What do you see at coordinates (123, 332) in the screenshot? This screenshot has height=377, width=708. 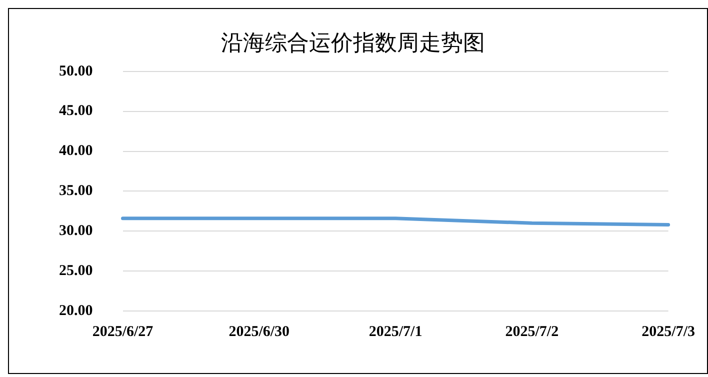 I see `x-tick-label: 2025/6/27` at bounding box center [123, 332].